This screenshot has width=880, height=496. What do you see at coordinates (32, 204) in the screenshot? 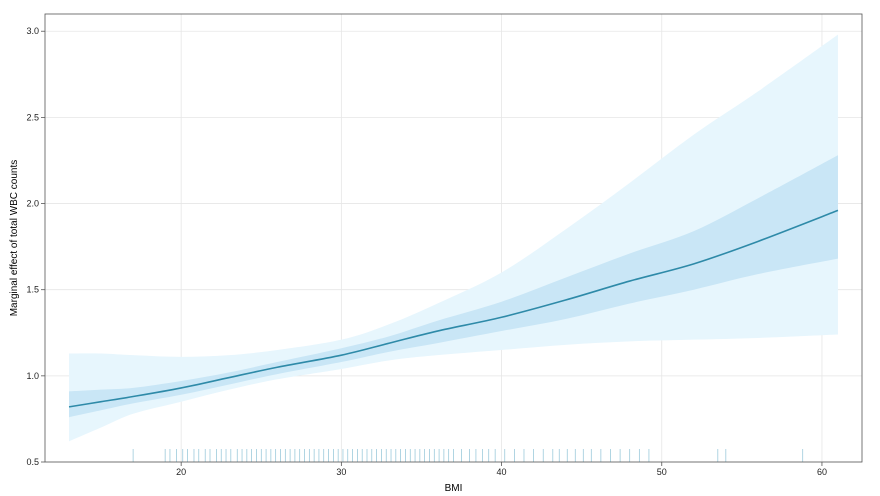
I see `y-tick-label: 2.0` at bounding box center [32, 204].